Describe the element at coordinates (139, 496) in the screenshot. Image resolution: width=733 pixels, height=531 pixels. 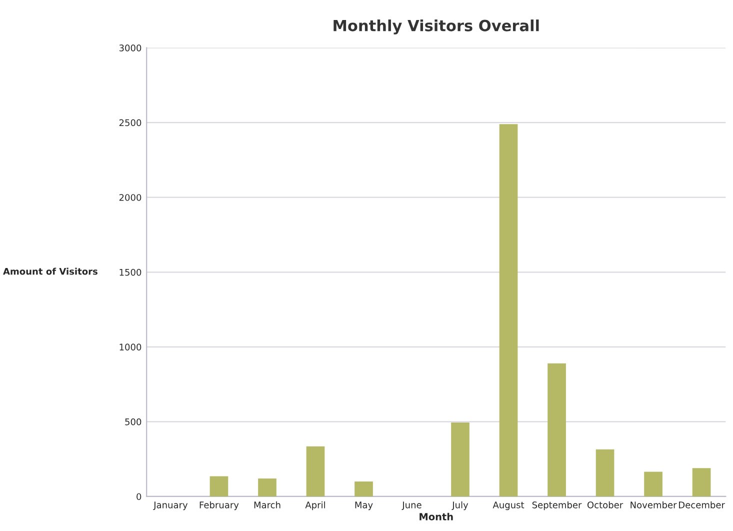
I see `y-tick-label: 0` at that location.